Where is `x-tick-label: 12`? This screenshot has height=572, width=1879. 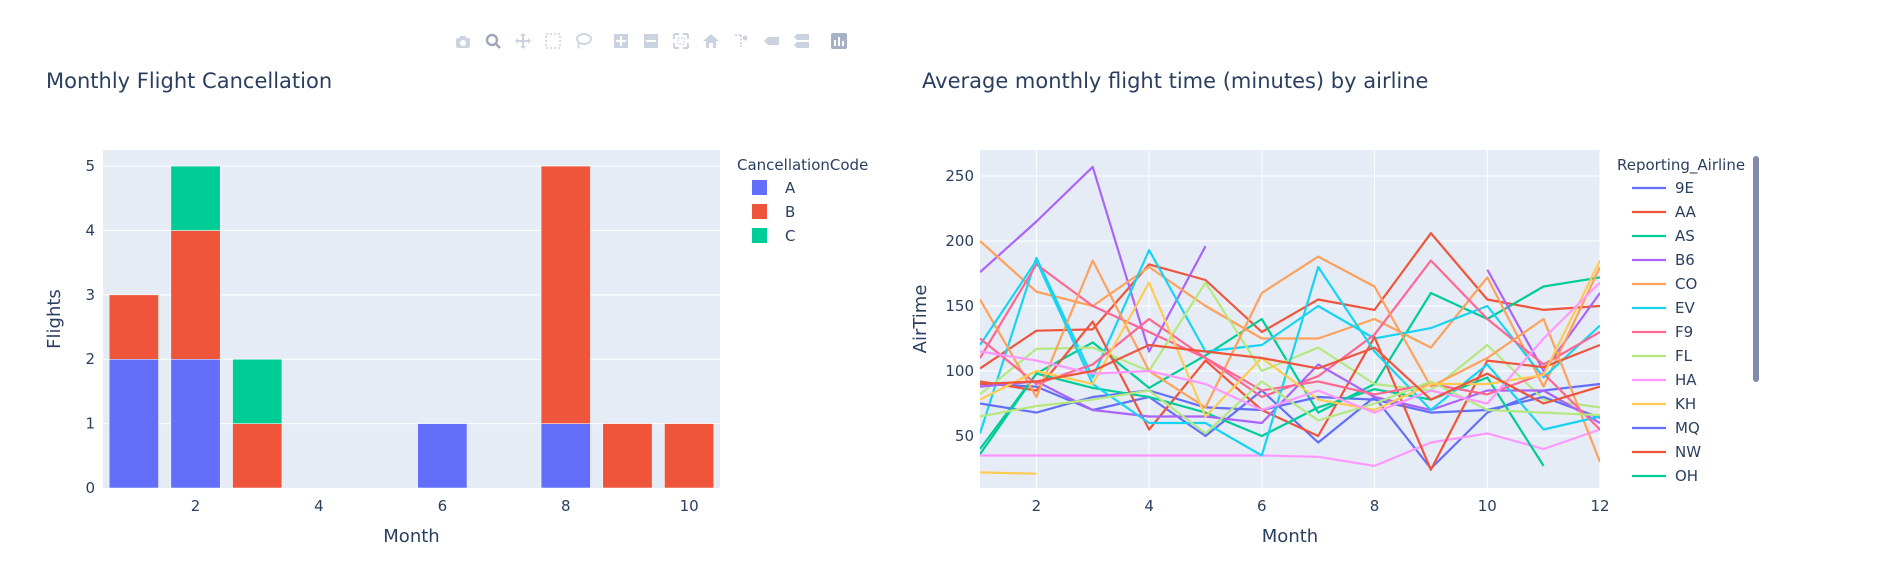
x-tick-label: 12 is located at coordinates (1599, 506).